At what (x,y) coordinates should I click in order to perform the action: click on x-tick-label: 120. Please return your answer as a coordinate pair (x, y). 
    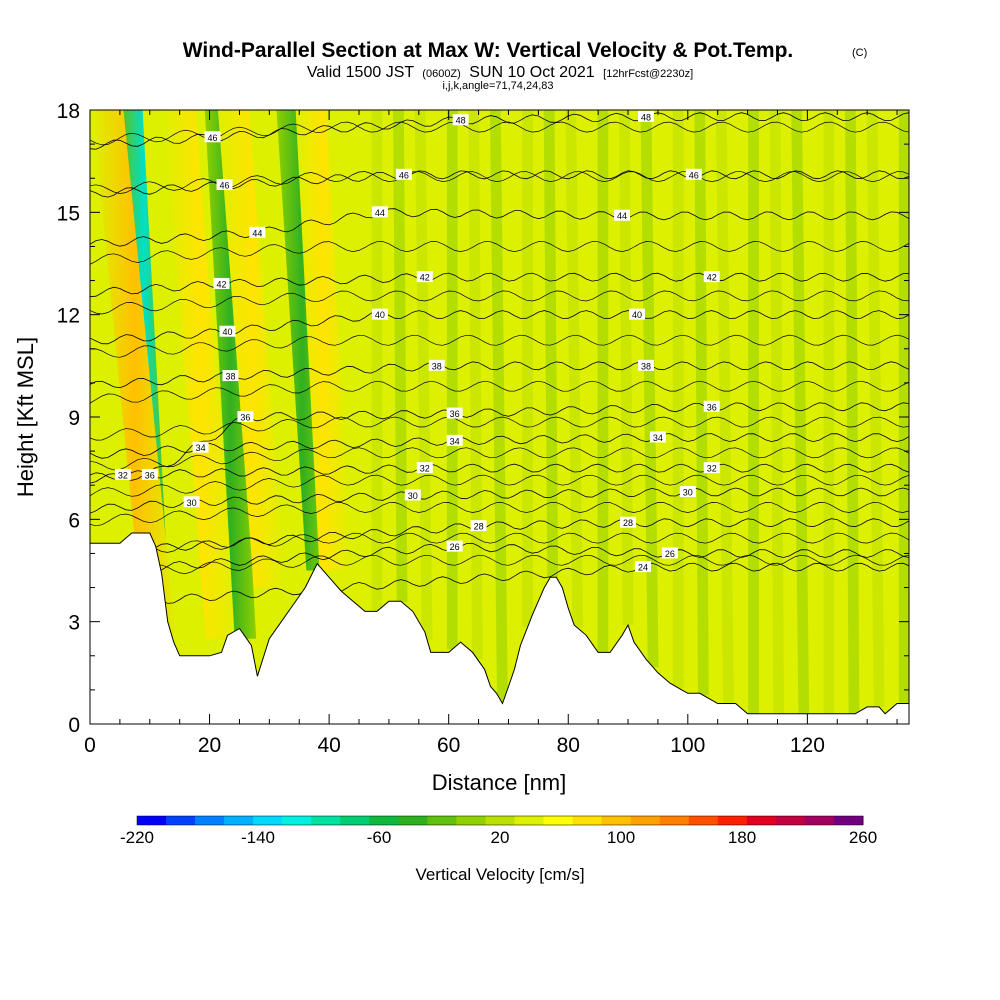
    Looking at the image, I should click on (807, 745).